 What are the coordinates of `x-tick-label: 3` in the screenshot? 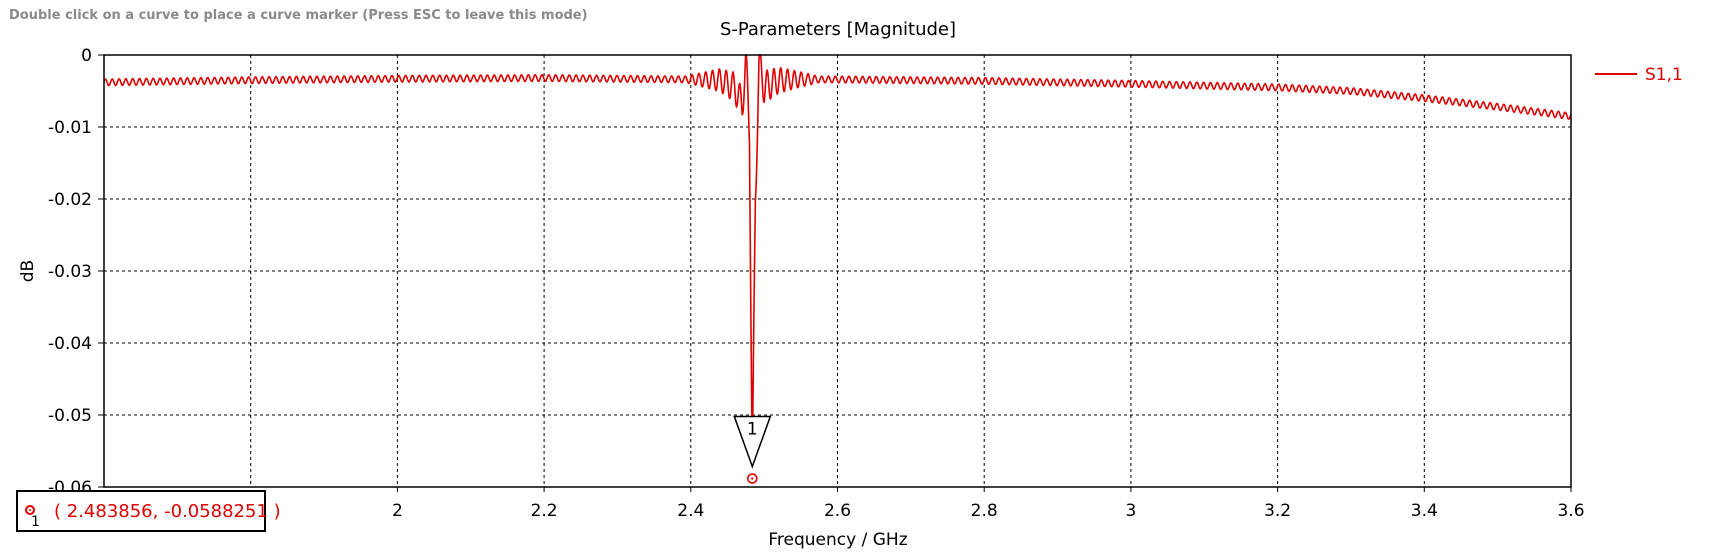 It's located at (1130, 511).